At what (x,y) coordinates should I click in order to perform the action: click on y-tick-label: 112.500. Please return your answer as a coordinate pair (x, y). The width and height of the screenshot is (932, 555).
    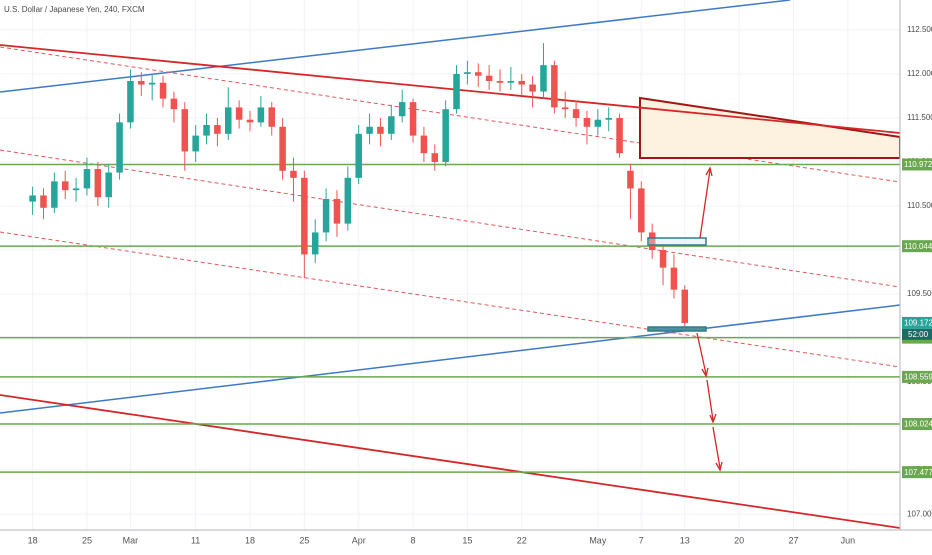
    Looking at the image, I should click on (919, 29).